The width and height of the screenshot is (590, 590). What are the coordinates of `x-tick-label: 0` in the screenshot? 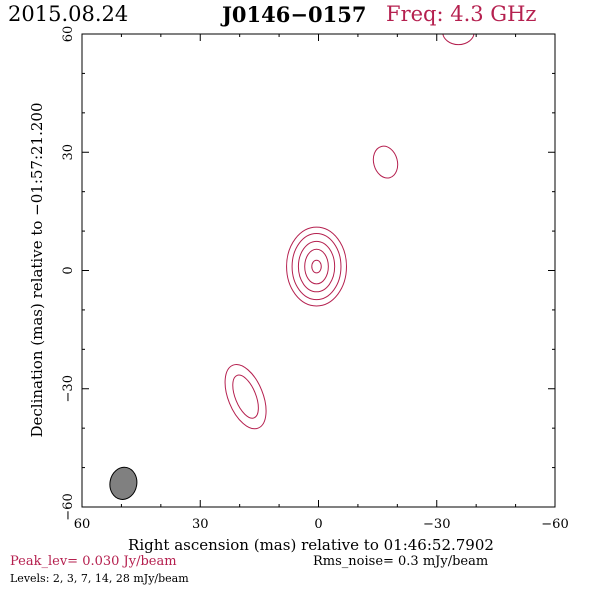 It's located at (318, 524).